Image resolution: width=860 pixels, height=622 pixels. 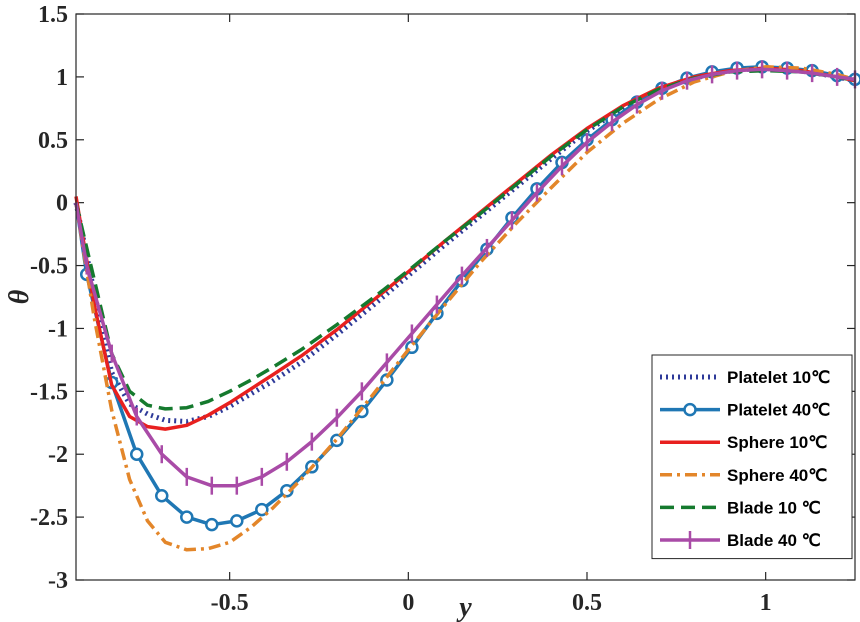 What do you see at coordinates (778, 410) in the screenshot?
I see `legend-label: Platelet 40℃` at bounding box center [778, 410].